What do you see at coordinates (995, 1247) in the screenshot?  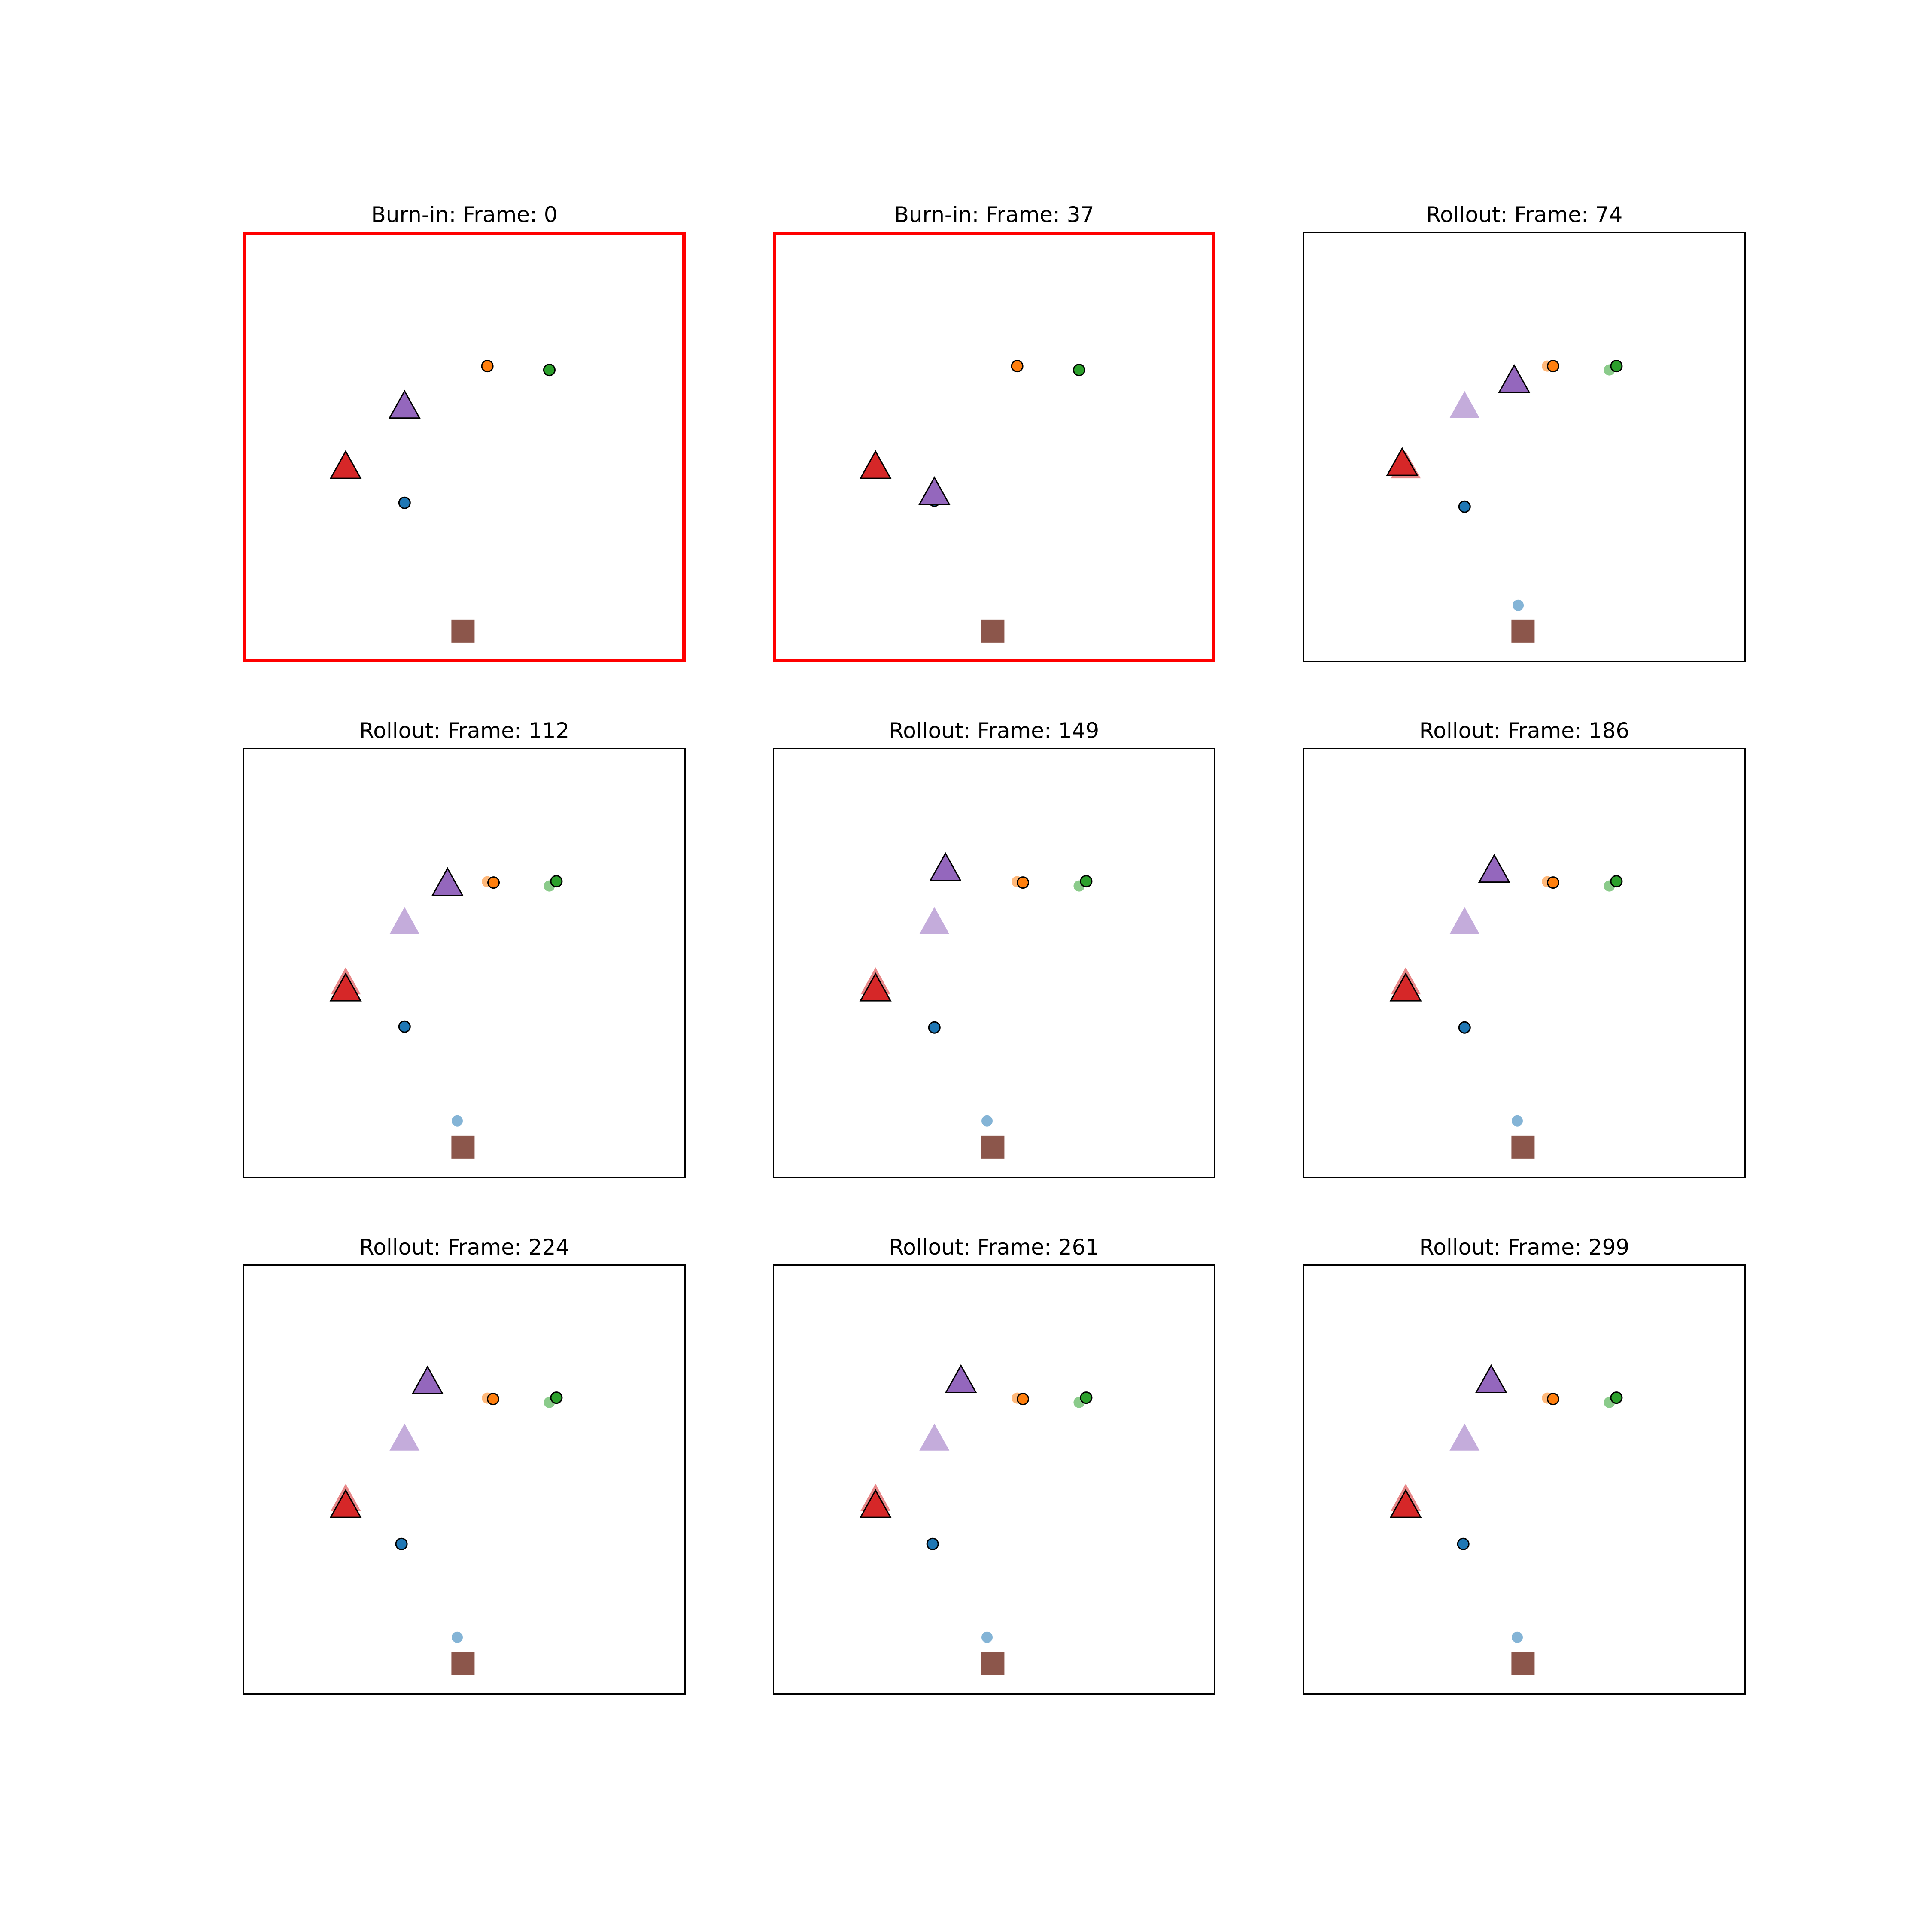 I see `panel-title-8: Rollout: Frame: 261` at bounding box center [995, 1247].